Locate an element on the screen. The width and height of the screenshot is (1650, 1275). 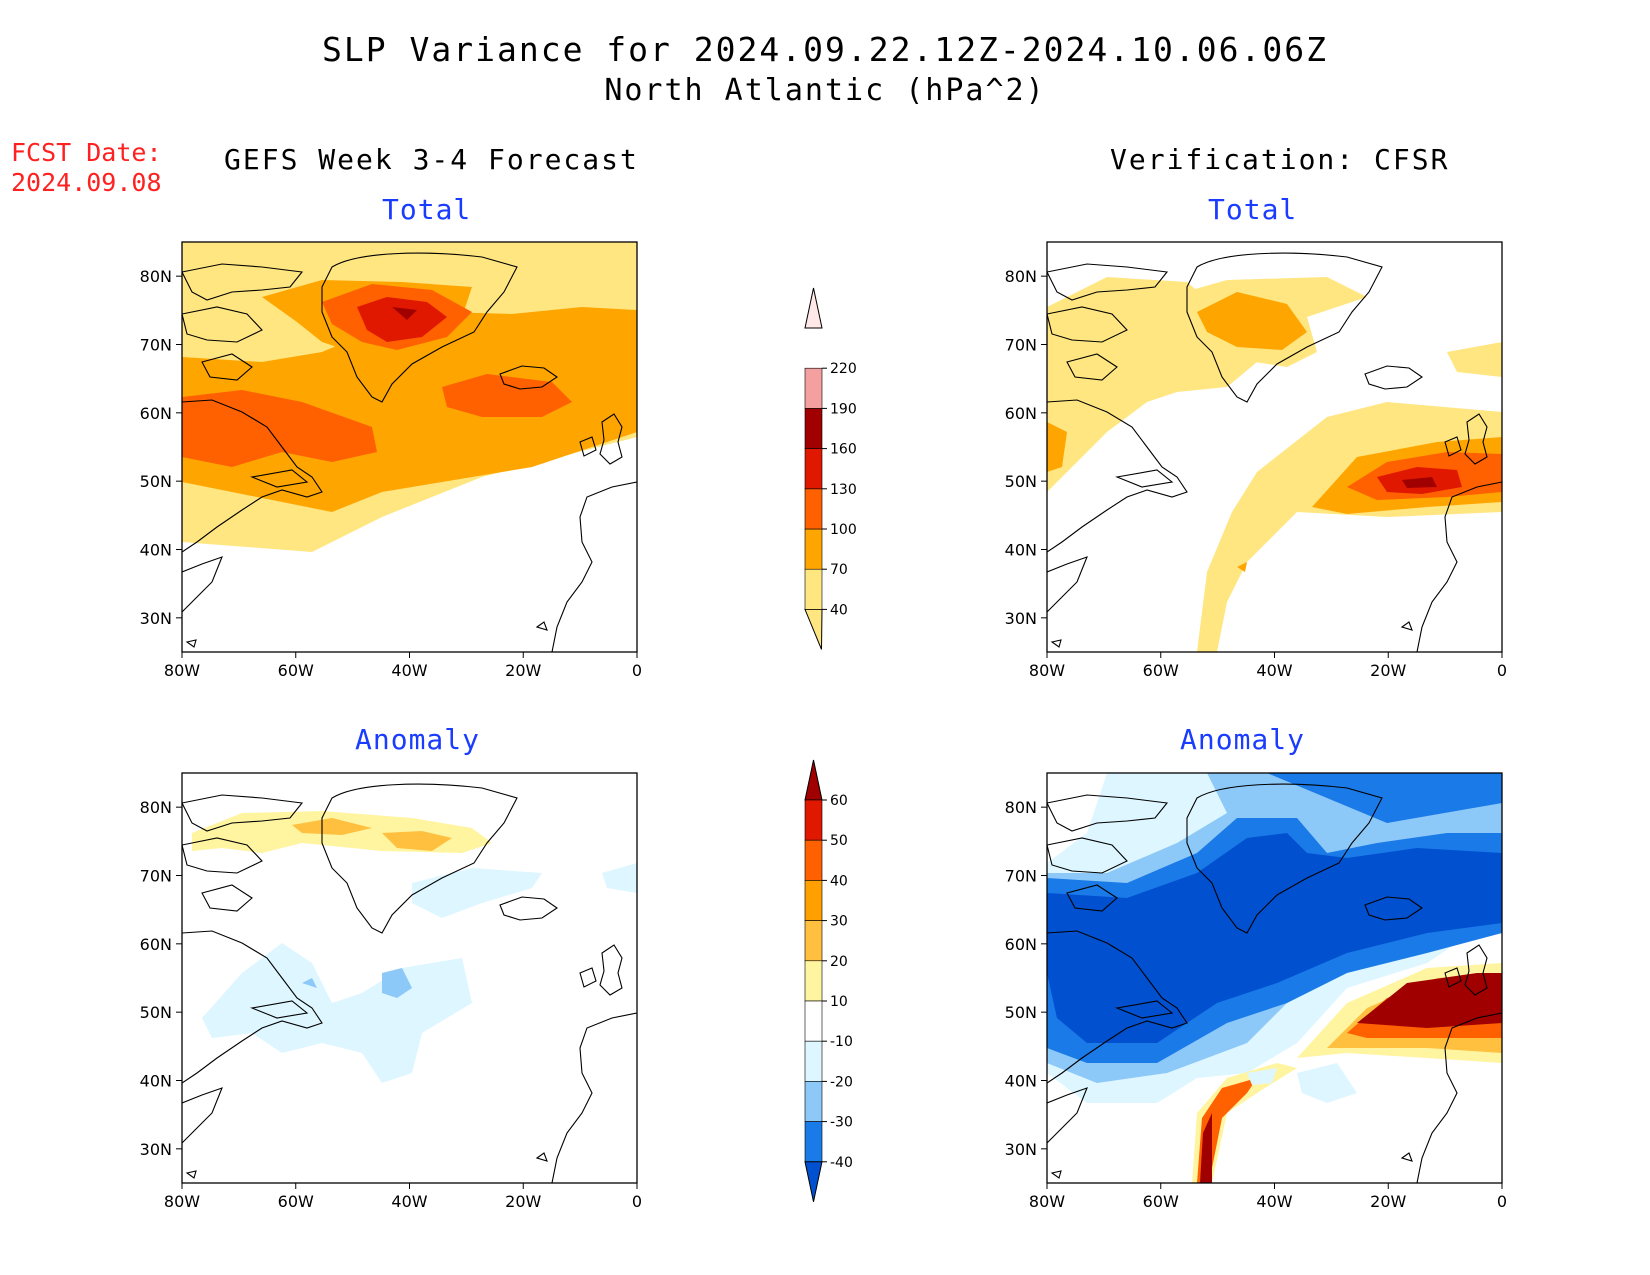
colorbar-total-min-arrow is located at coordinates (813, 629).